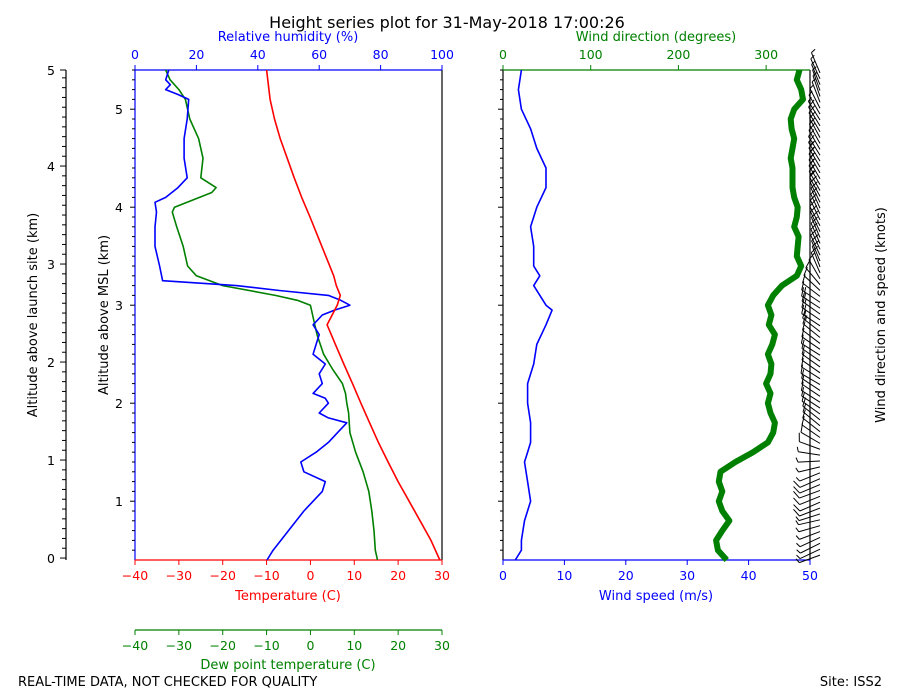 The height and width of the screenshot is (700, 900). Describe the element at coordinates (119, 403) in the screenshot. I see `msl-tick-label: 2` at that location.